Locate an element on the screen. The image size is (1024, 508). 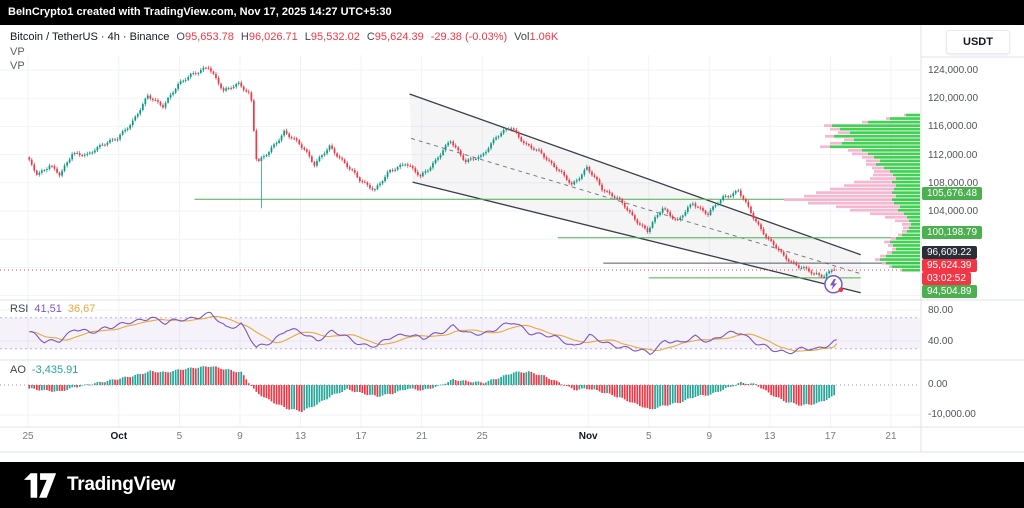
vp-indicator-label-2: VP is located at coordinates (17, 66).